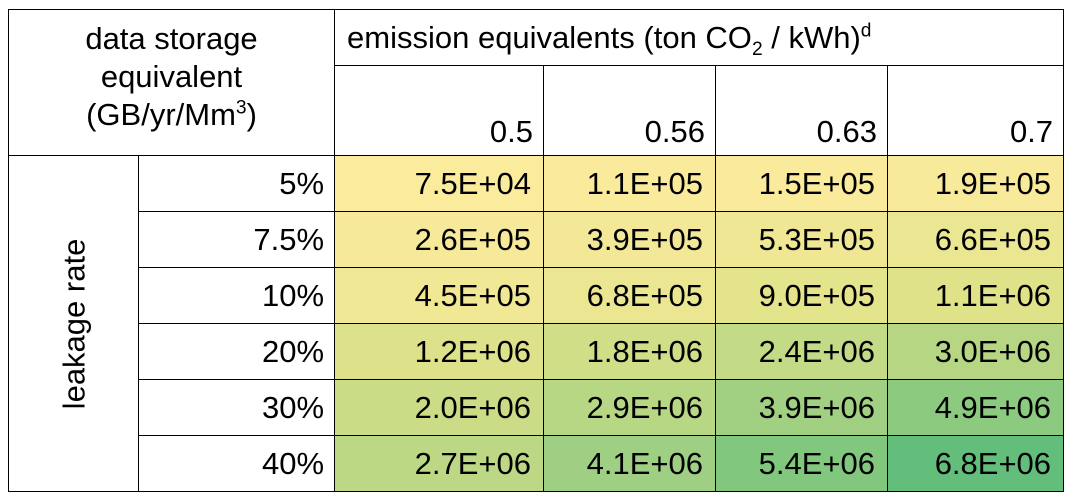 The image size is (1071, 499). What do you see at coordinates (439, 463) in the screenshot?
I see `table-cell: 2.7E+06` at bounding box center [439, 463].